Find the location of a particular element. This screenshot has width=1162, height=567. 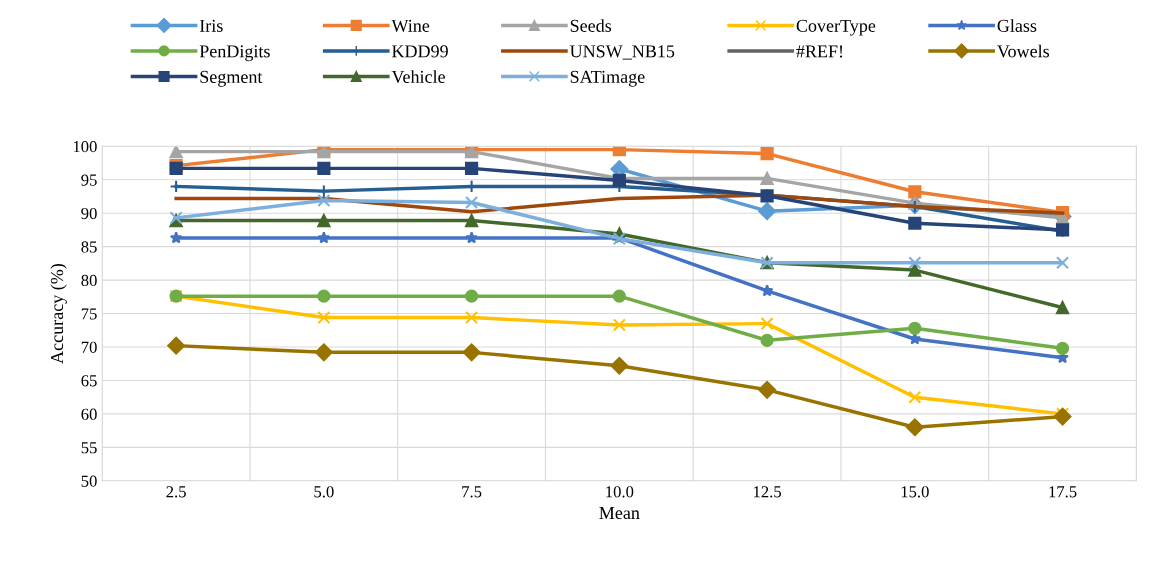

x-tick-label: 7.5 is located at coordinates (472, 492).